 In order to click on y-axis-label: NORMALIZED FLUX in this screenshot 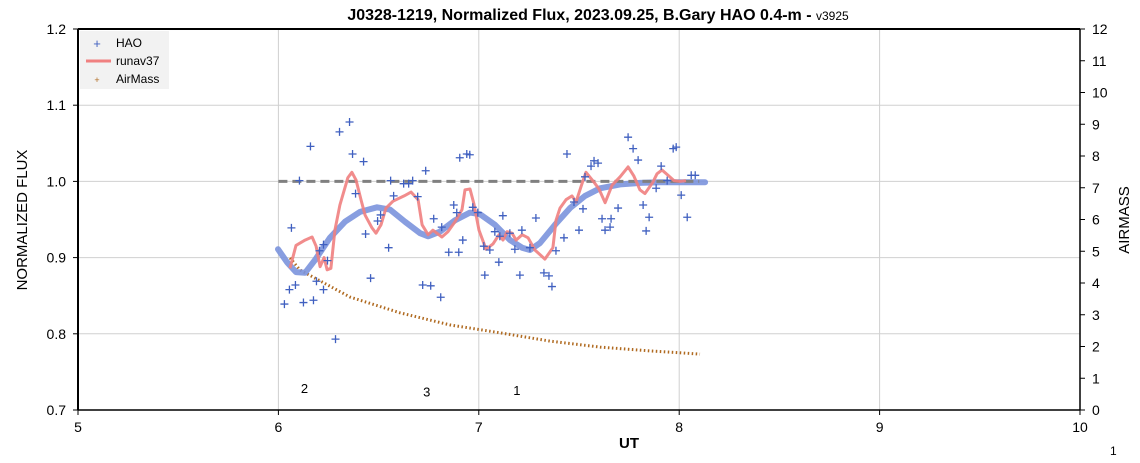, I will do `click(22, 220)`.